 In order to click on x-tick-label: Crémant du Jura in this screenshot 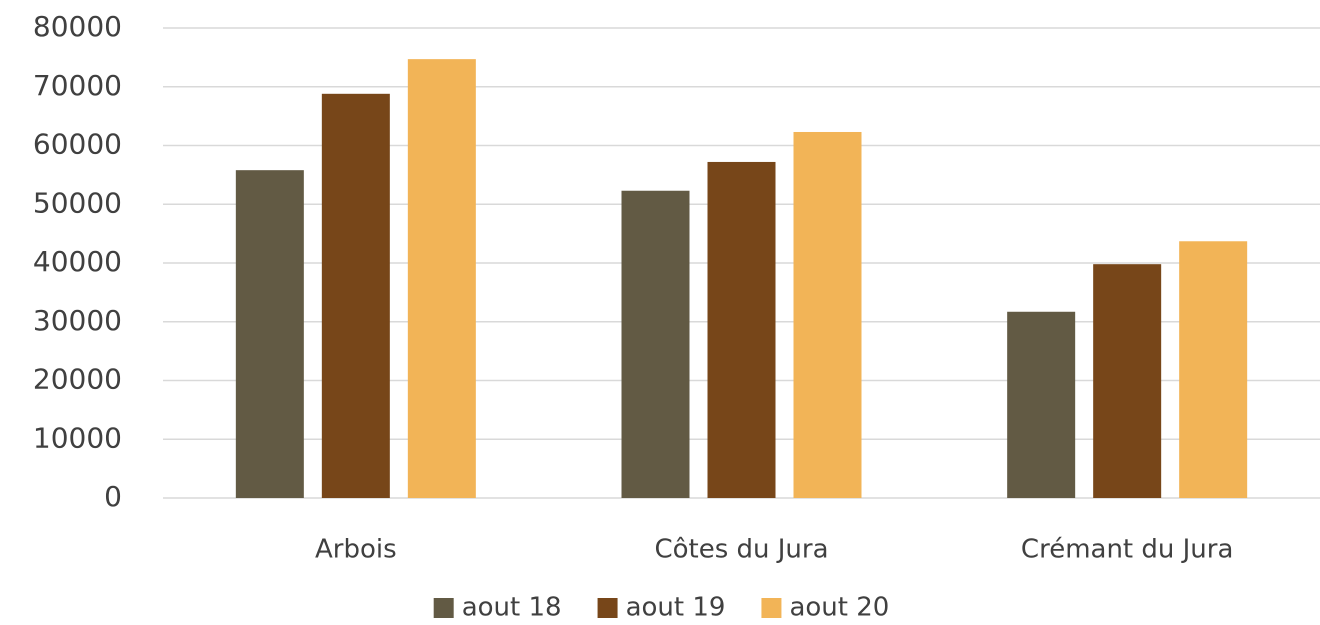, I will do `click(1127, 550)`.